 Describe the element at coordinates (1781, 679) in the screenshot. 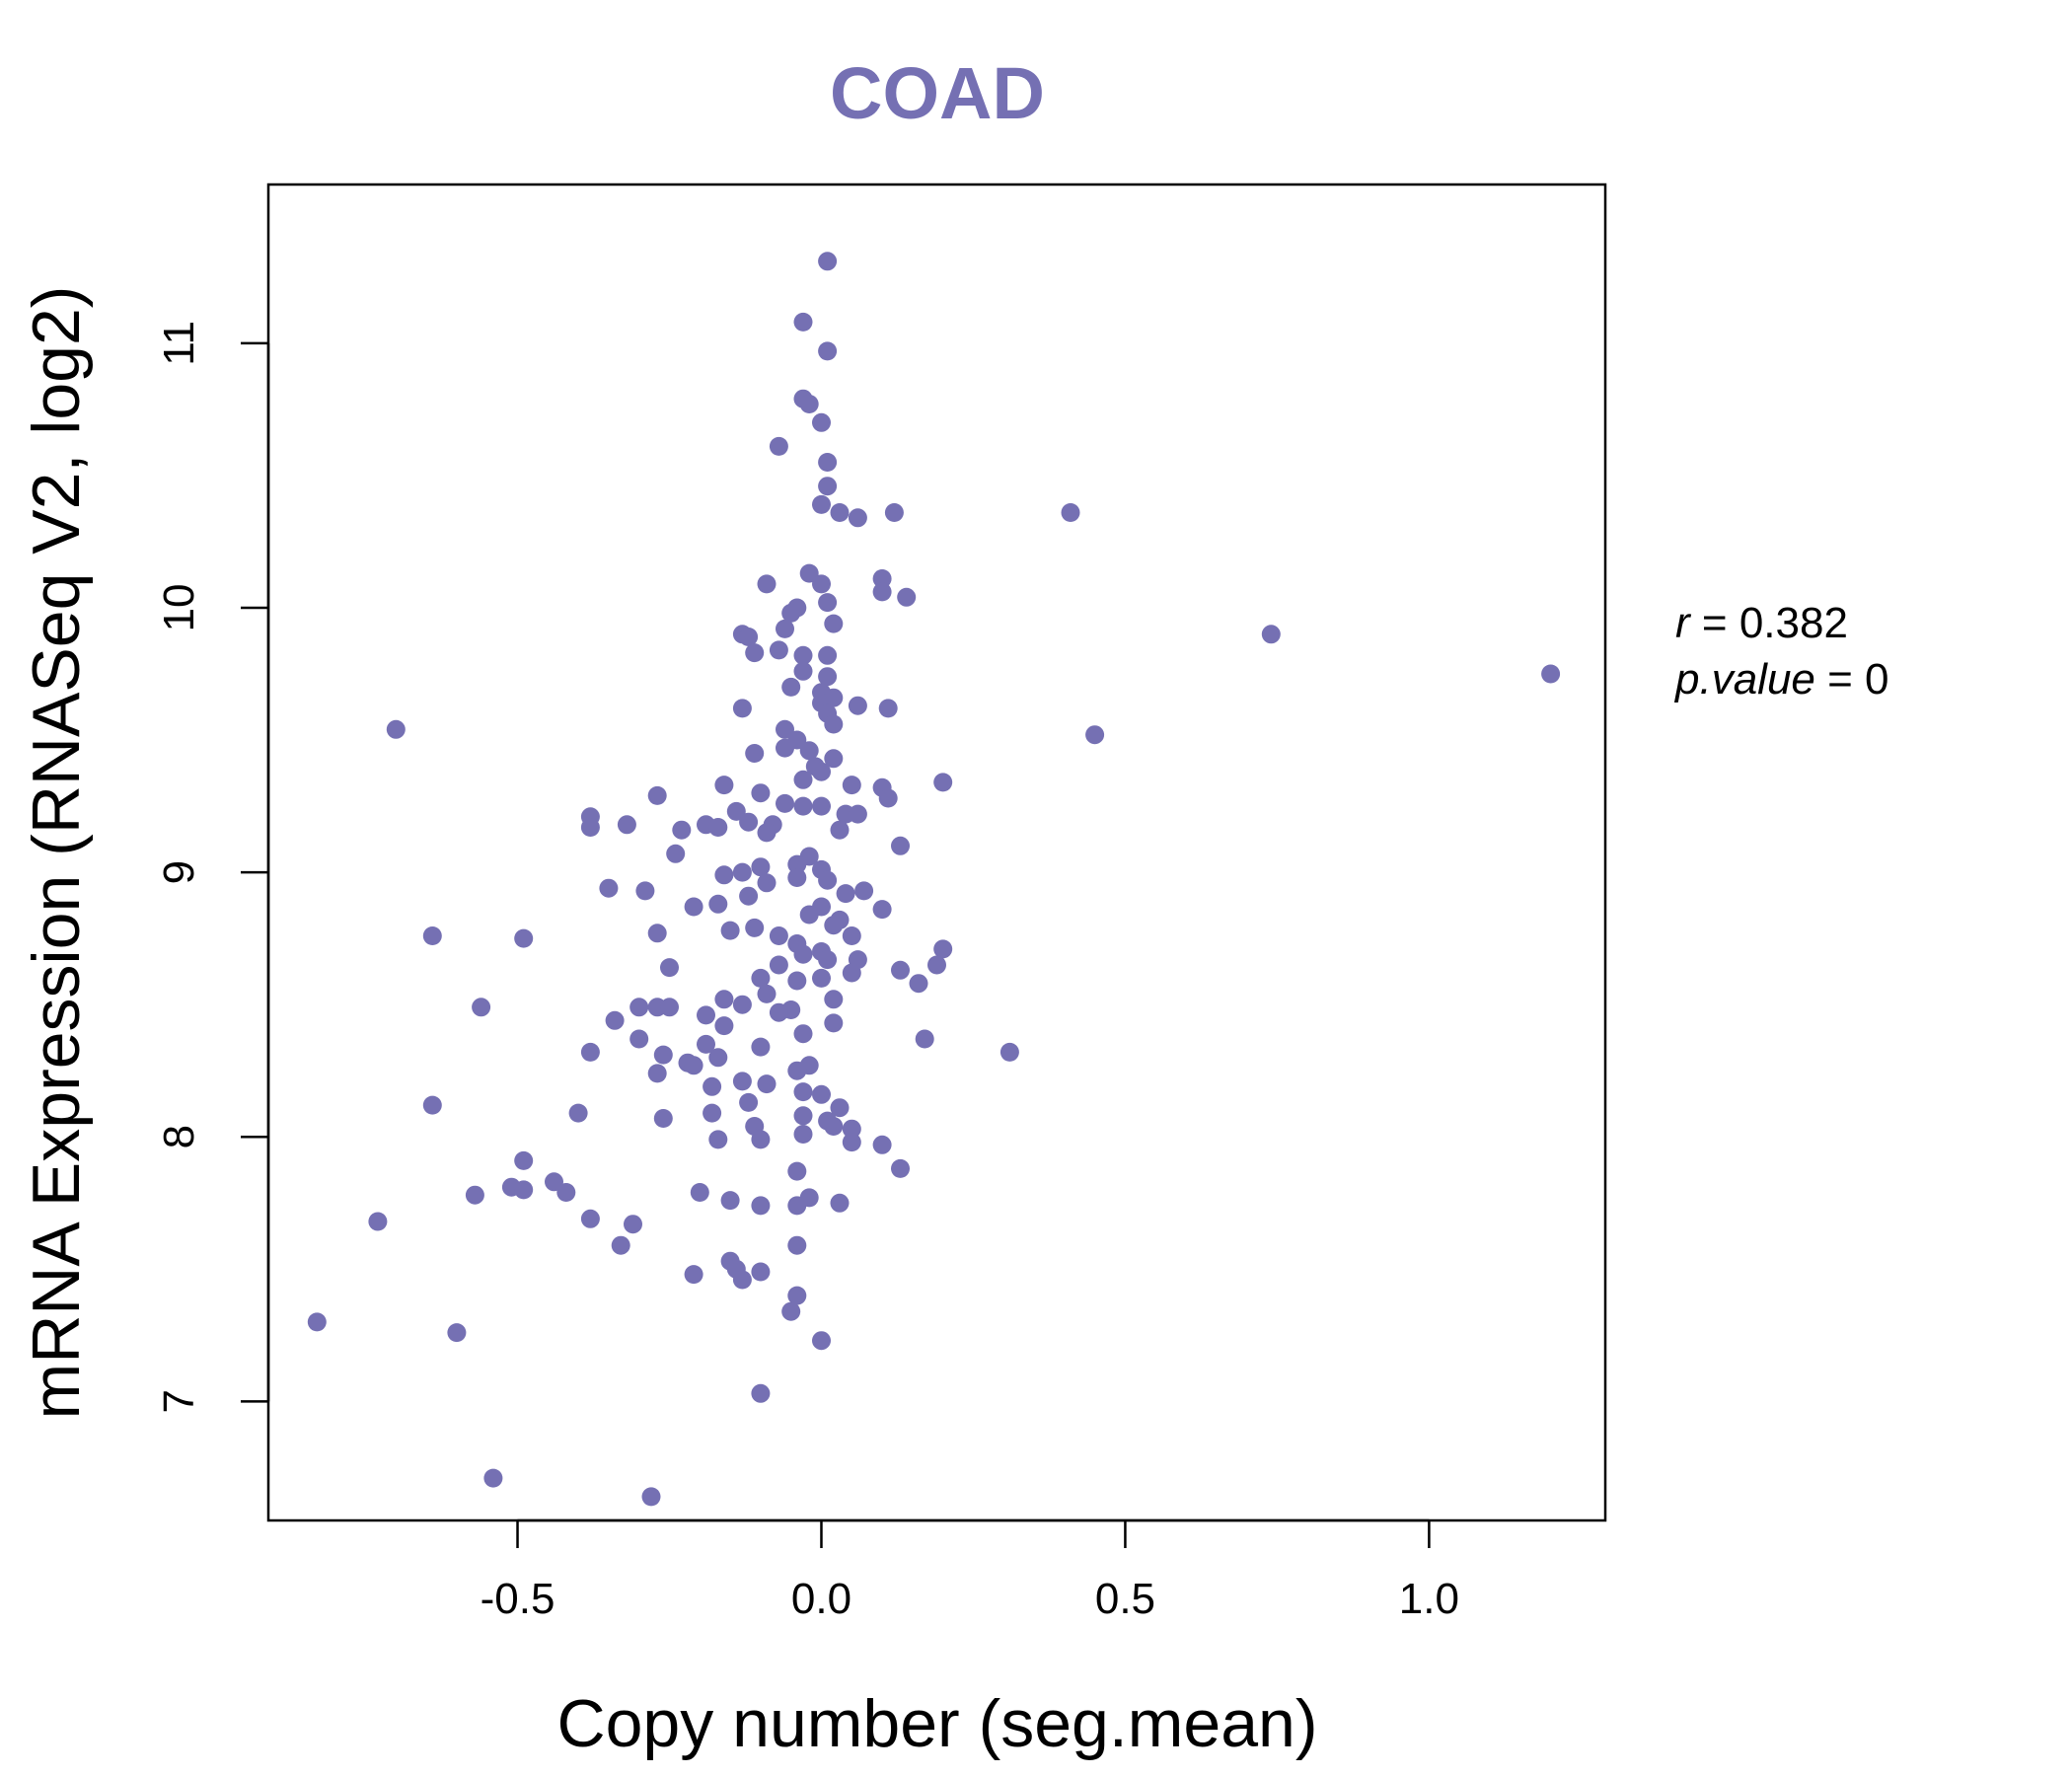

I see `p-value-stat: p.value = 0` at that location.